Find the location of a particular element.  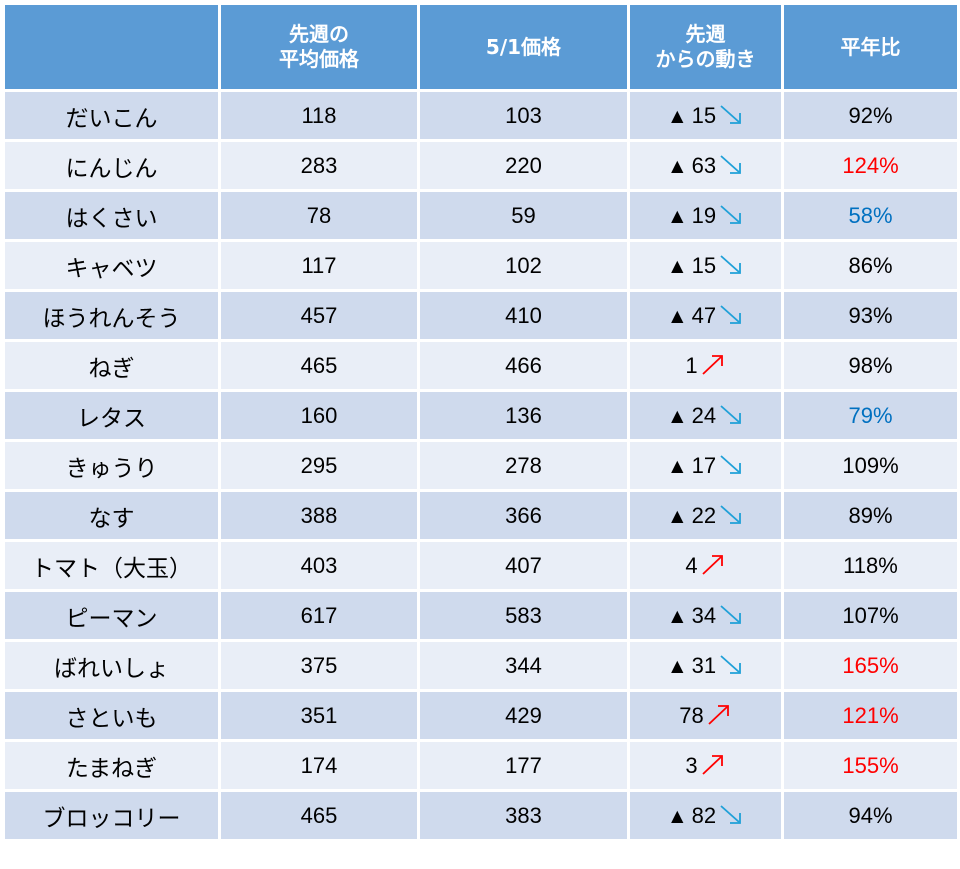

normal-year-ratio: 155% is located at coordinates (870, 765).